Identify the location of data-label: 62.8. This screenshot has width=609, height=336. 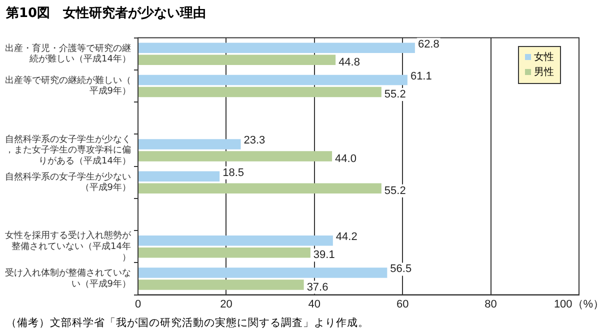
(429, 44).